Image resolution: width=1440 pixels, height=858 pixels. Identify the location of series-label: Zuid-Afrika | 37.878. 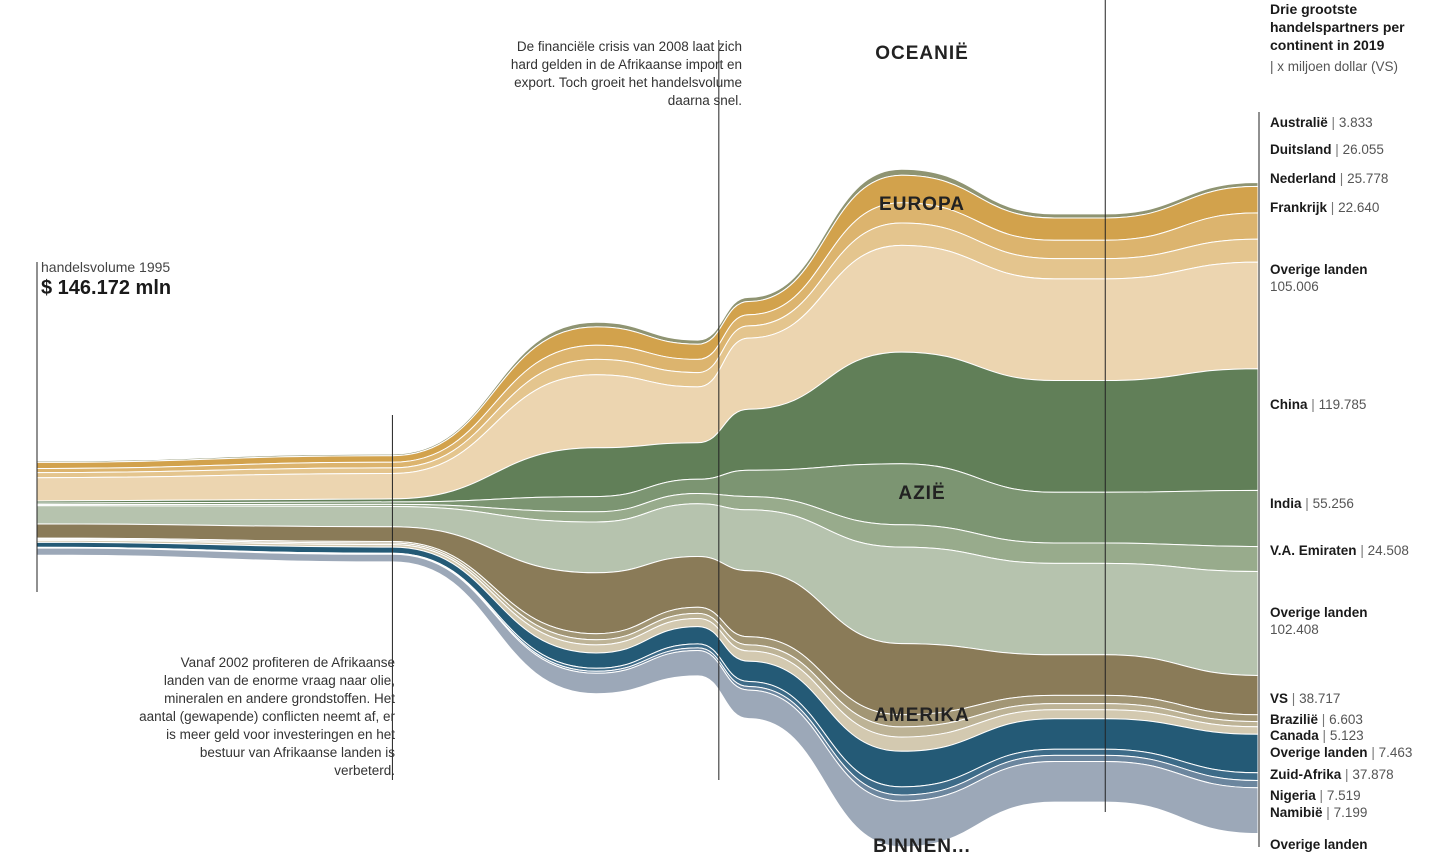
(1332, 774).